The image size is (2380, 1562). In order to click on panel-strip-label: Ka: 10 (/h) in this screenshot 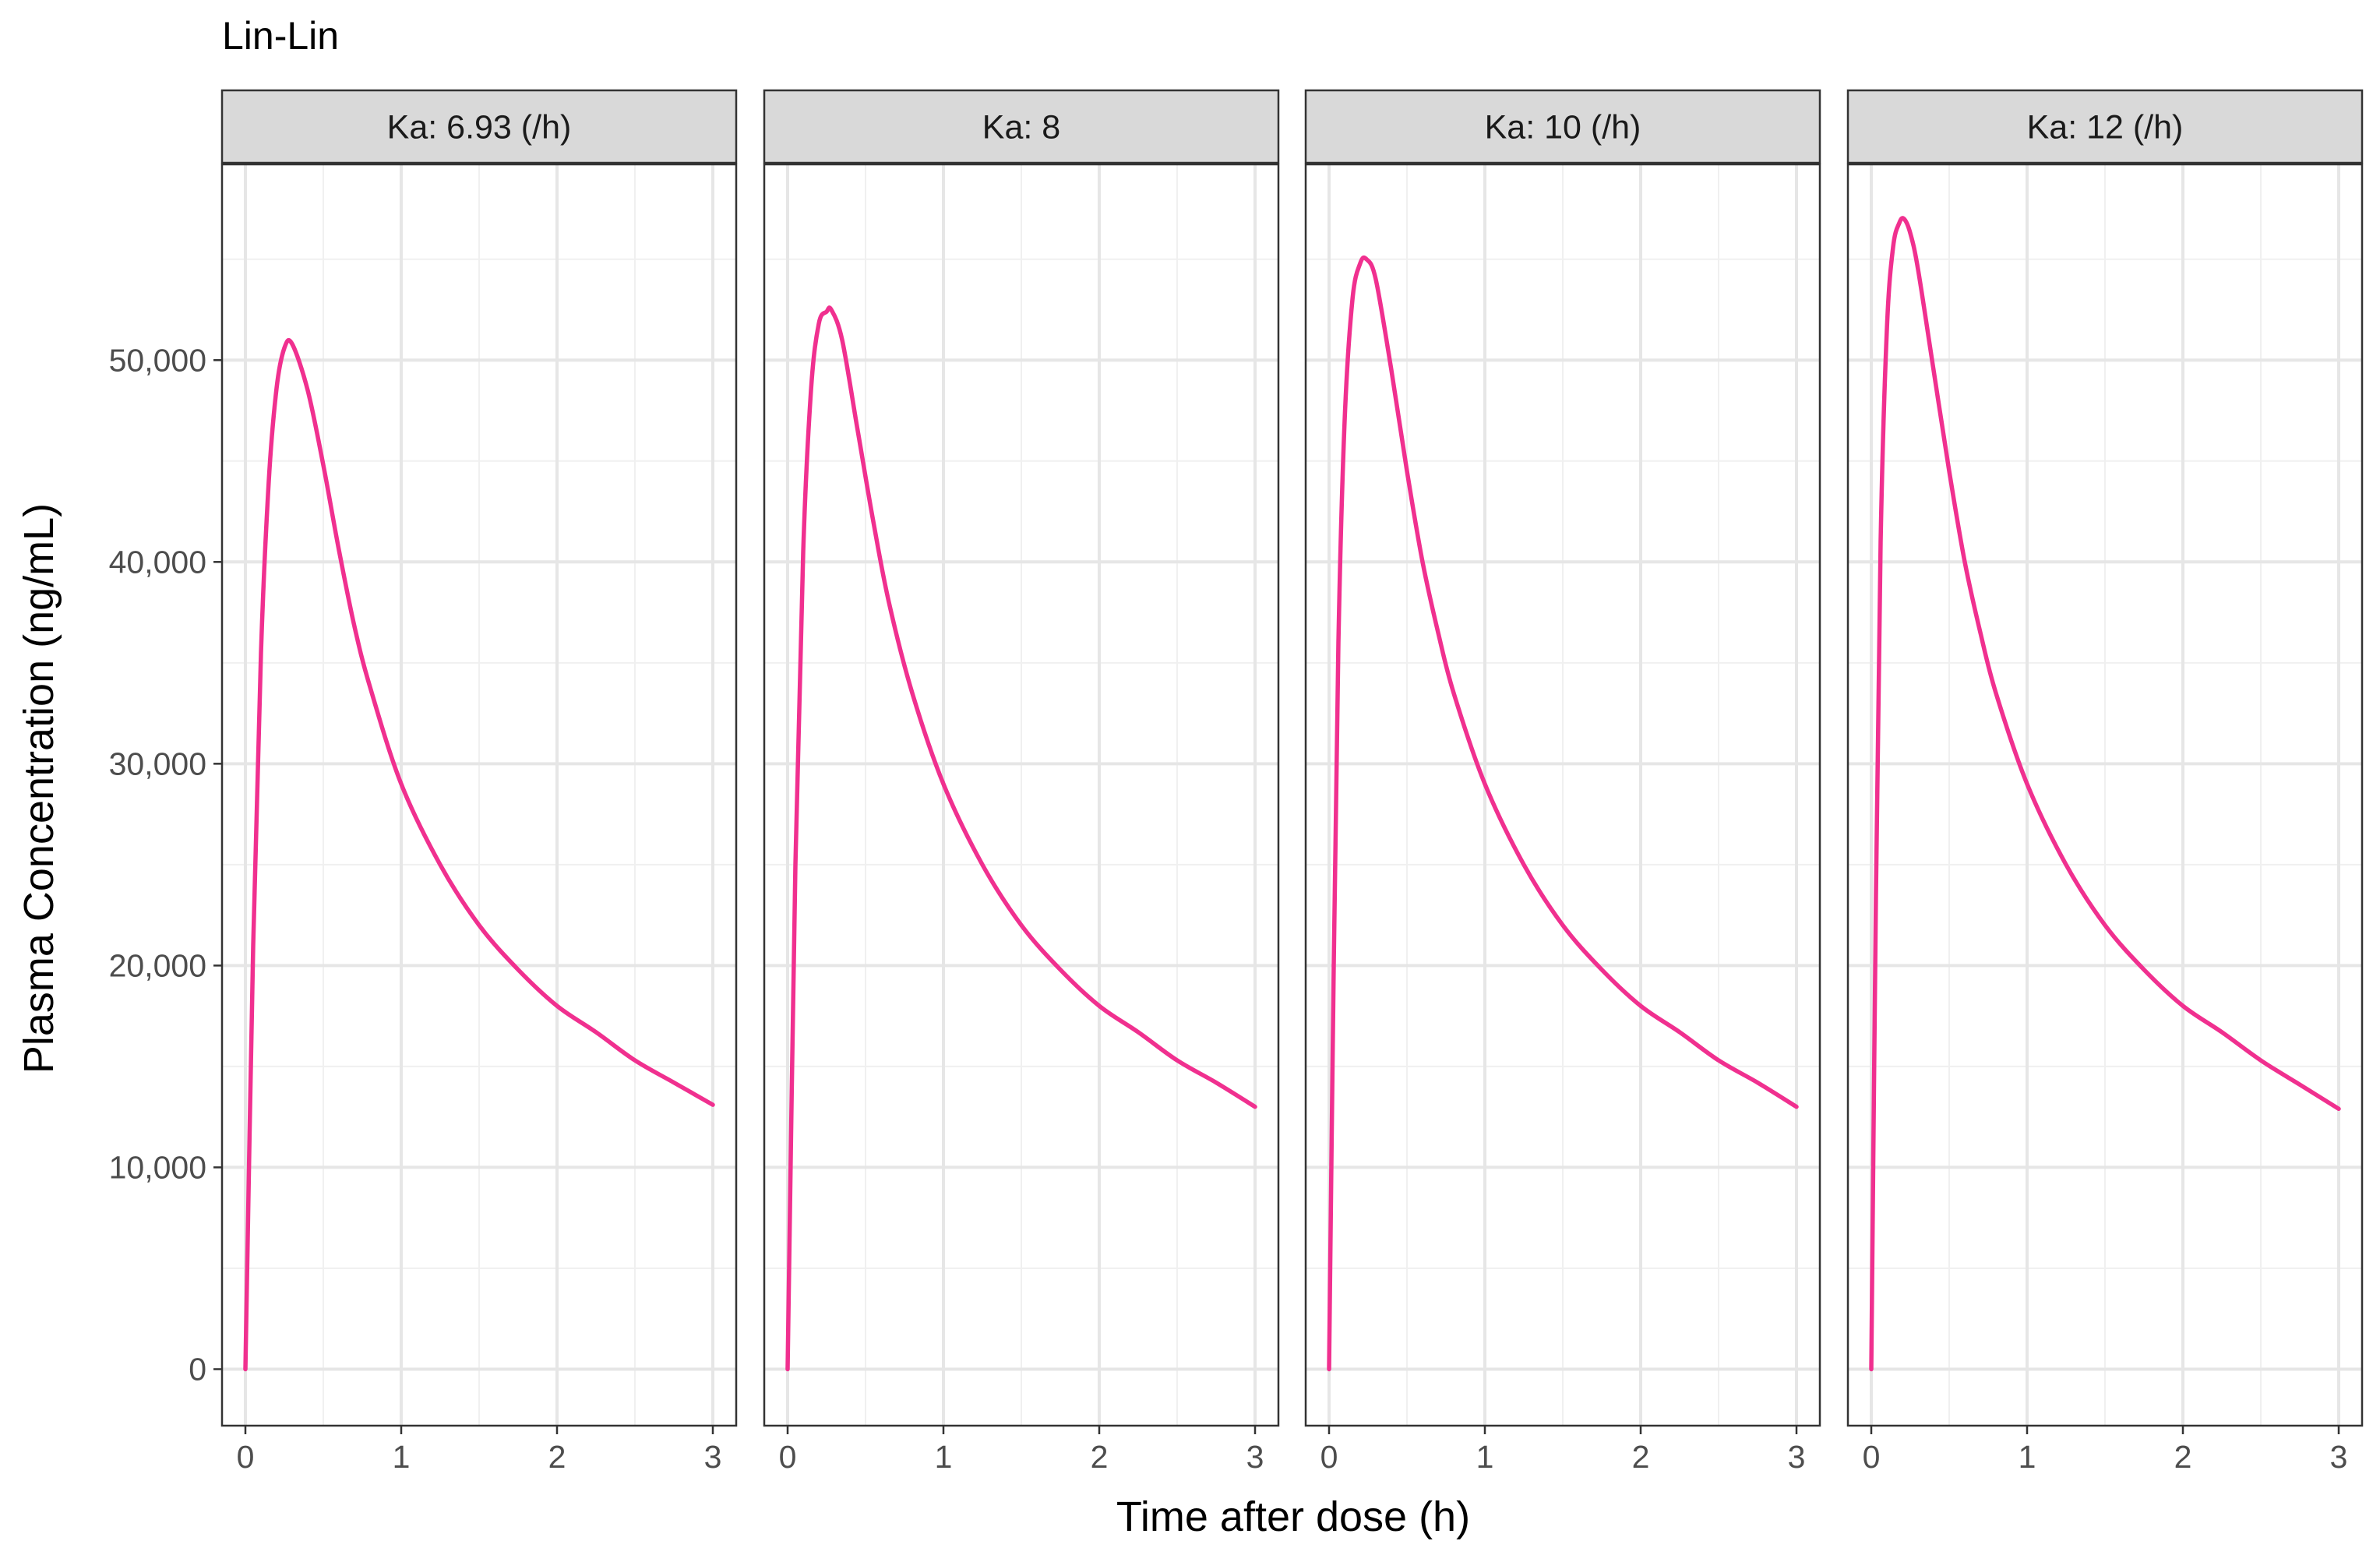, I will do `click(1563, 127)`.